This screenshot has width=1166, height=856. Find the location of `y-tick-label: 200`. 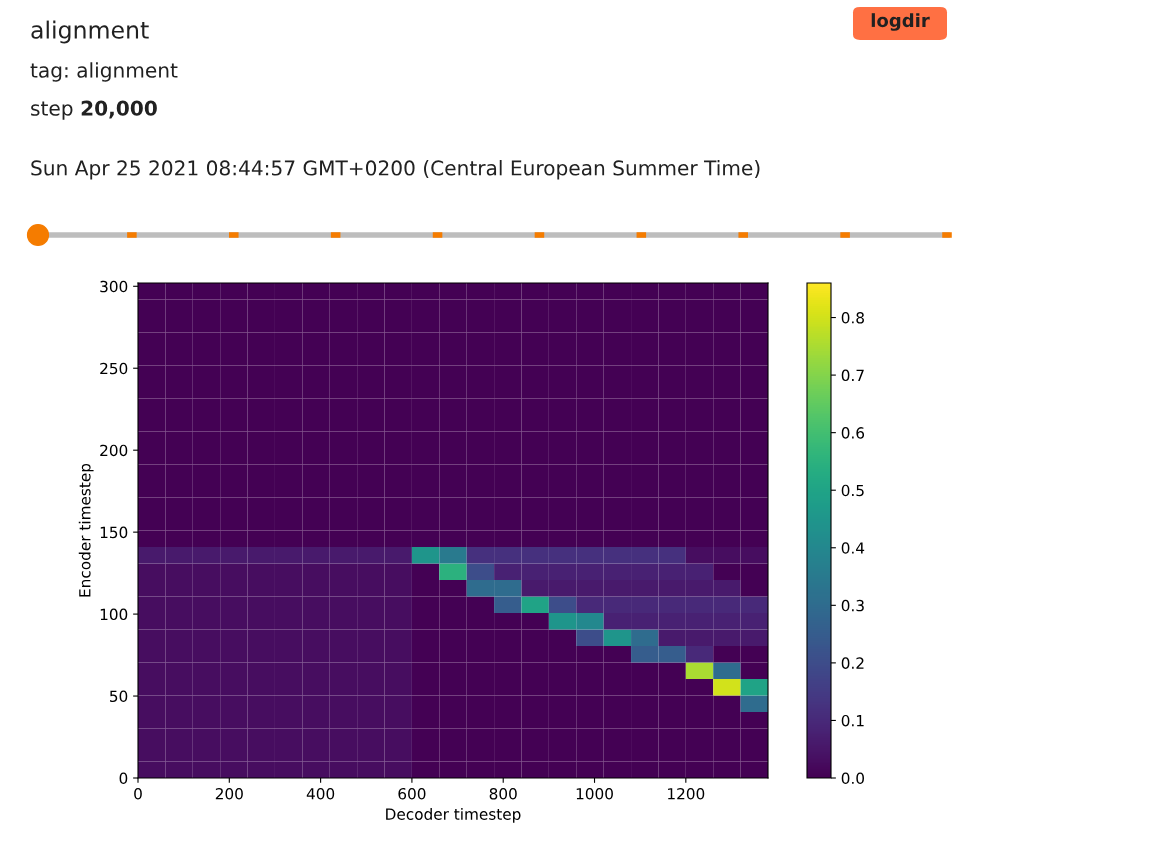

y-tick-label: 200 is located at coordinates (114, 450).